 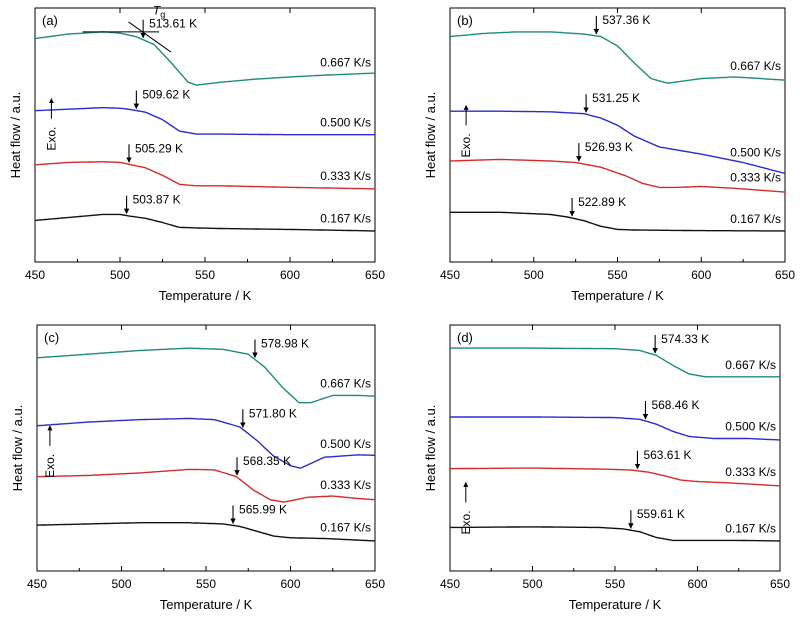 I want to click on tg-value-label: 578.98 K, so click(x=285, y=344).